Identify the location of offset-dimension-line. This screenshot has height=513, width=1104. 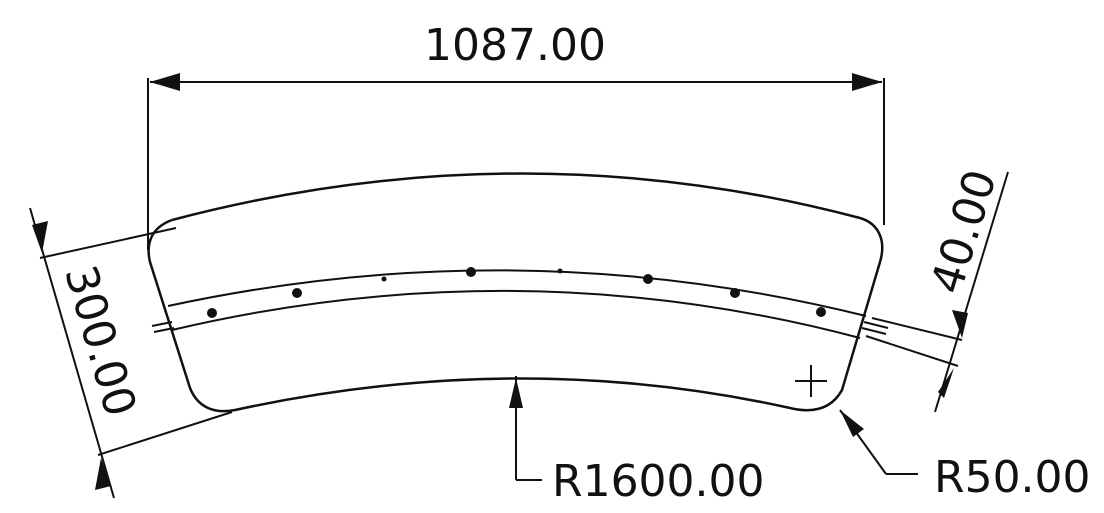
(971, 292).